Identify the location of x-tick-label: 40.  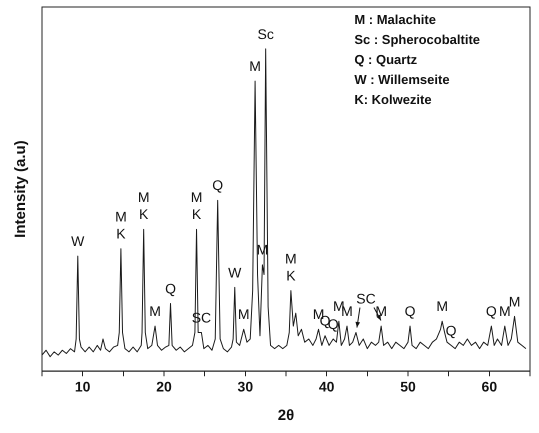
(326, 386).